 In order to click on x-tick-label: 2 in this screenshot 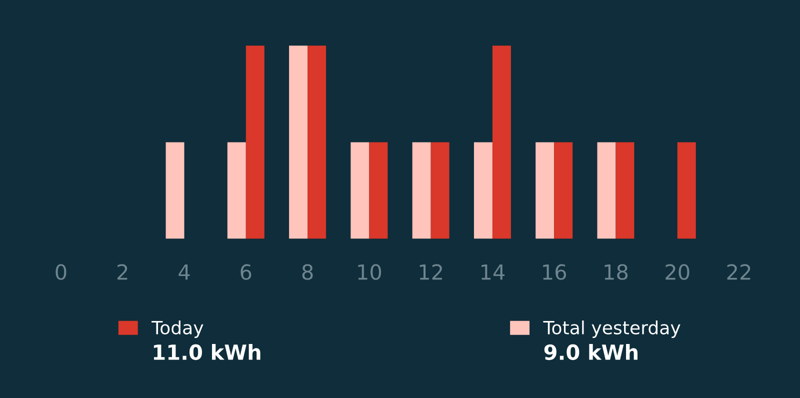, I will do `click(123, 272)`.